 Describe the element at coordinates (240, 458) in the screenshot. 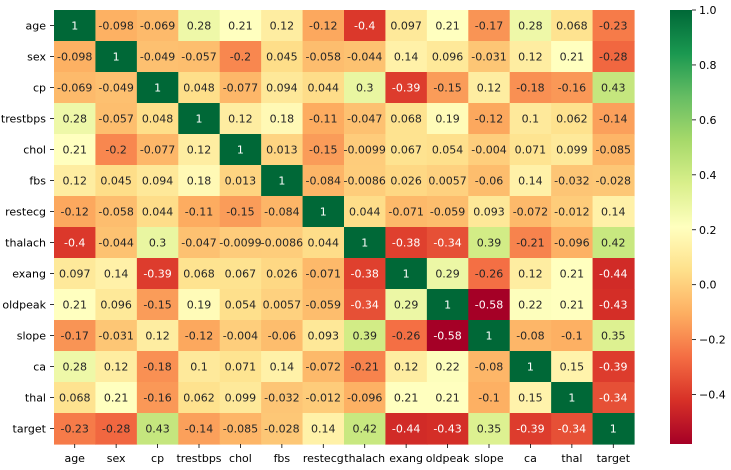

I see `x-tick-label: chol` at that location.